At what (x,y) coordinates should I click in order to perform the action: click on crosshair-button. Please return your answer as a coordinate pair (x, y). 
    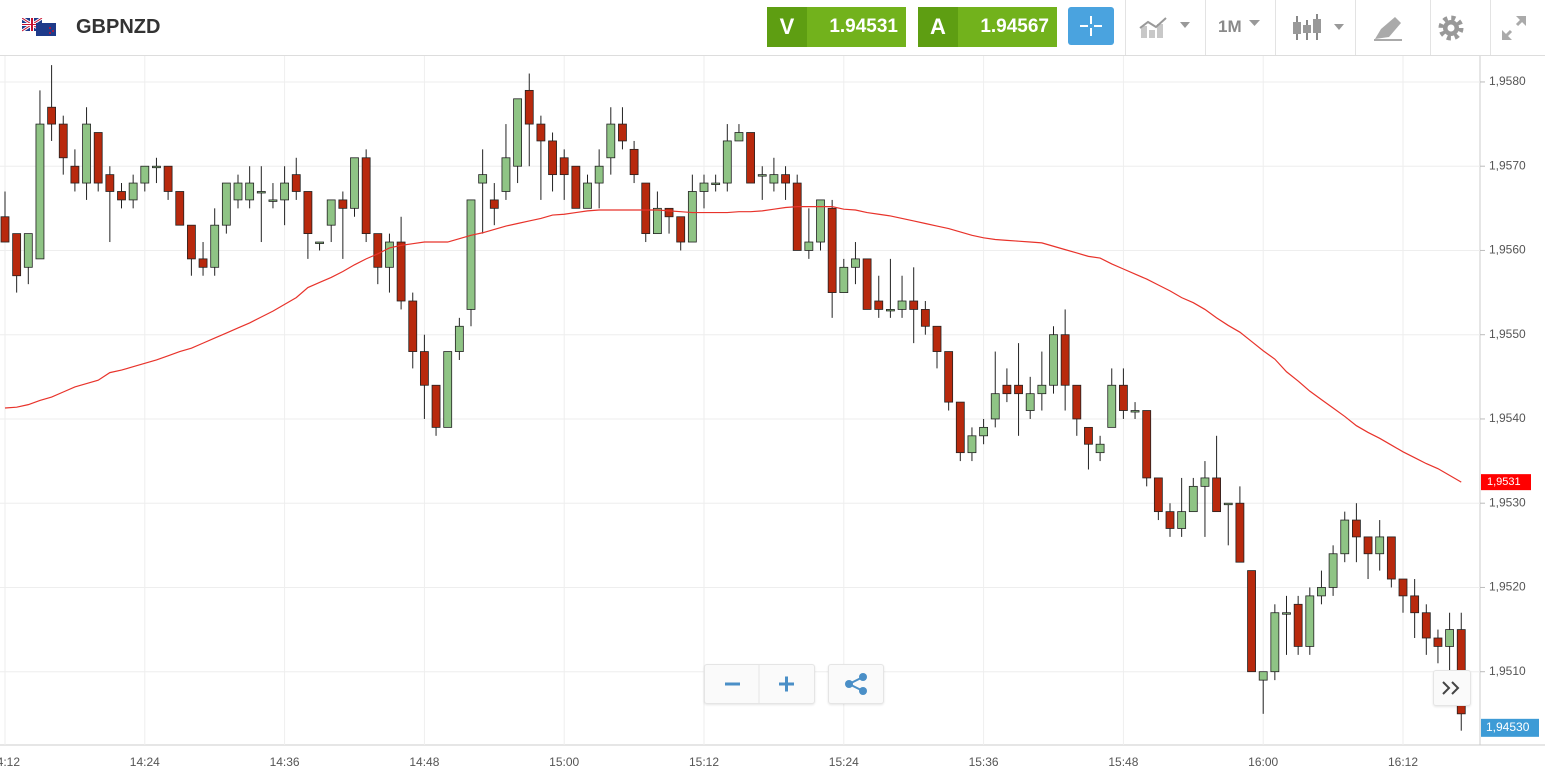
    Looking at the image, I should click on (1091, 26).